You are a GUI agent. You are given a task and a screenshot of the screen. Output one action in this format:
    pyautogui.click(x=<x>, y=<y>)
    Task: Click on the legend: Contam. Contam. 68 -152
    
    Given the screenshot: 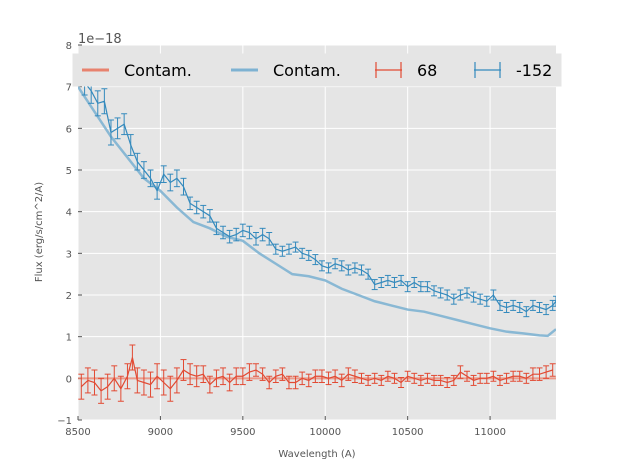 What is the action you would take?
    pyautogui.click(x=317, y=70)
    